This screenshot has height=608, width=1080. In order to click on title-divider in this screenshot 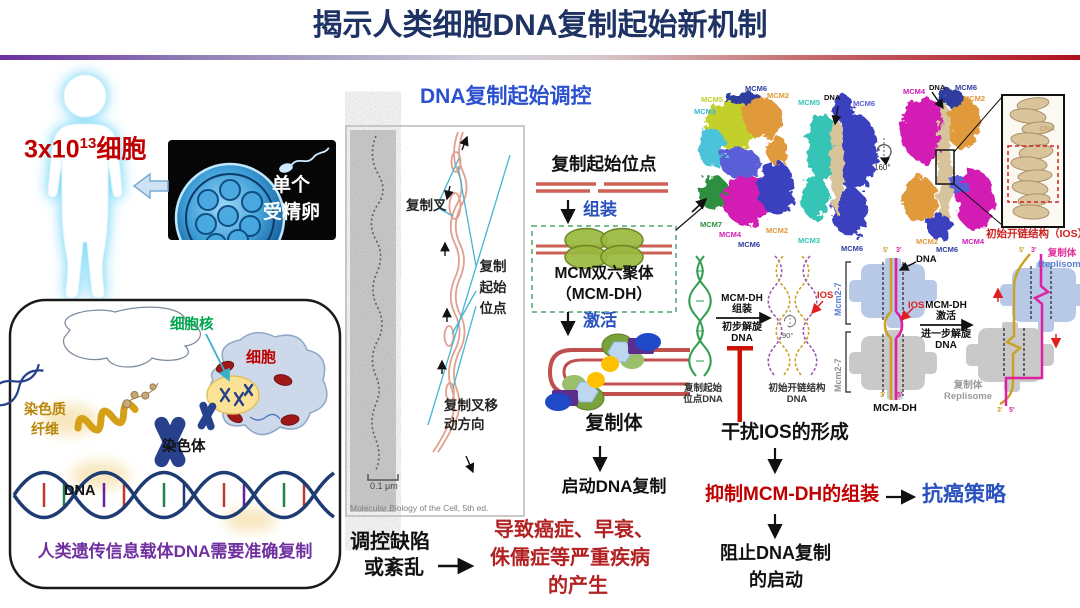, I will do `click(540, 57)`.